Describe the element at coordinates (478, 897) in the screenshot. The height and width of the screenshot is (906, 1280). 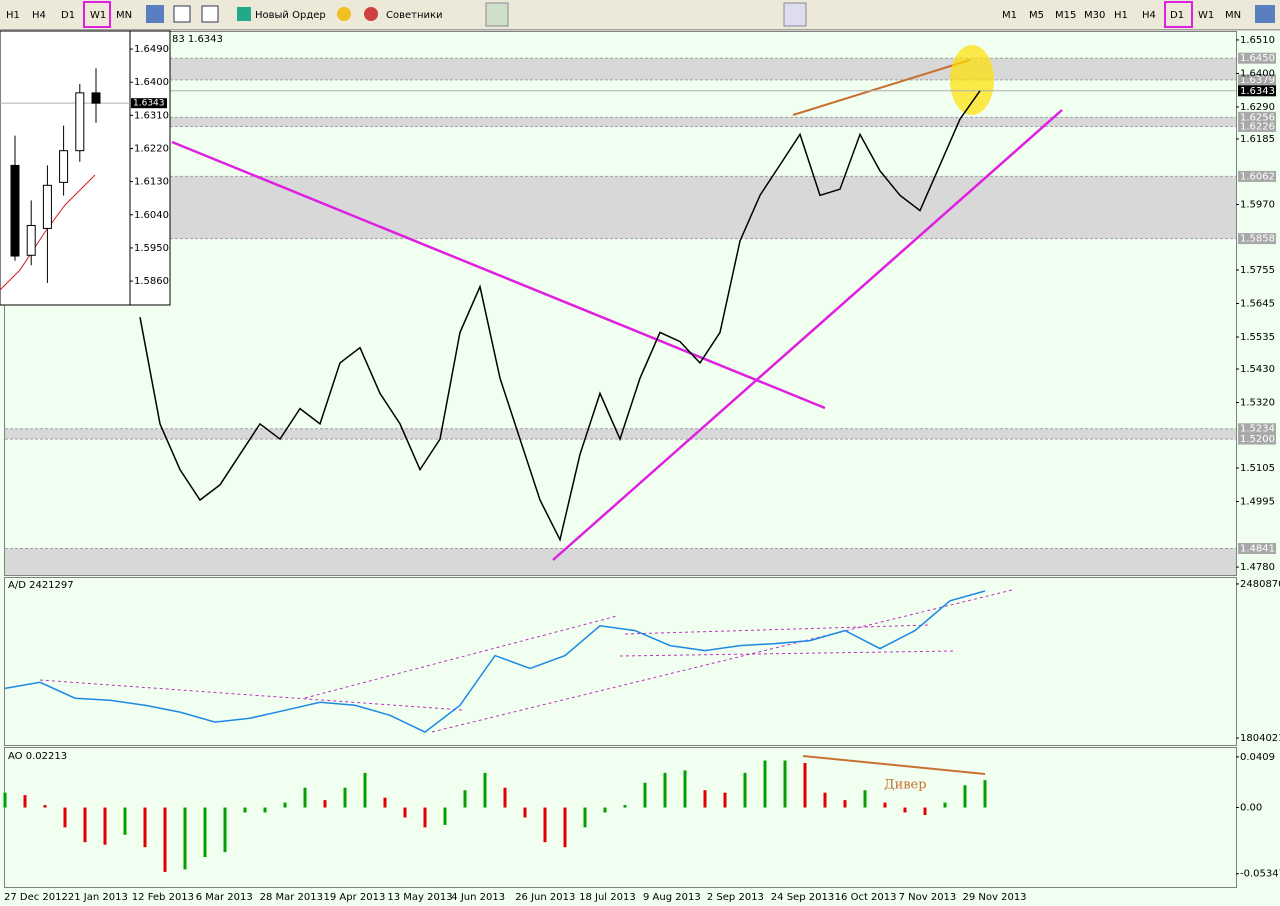
I see `x-tick-label: 4 Jun 2013` at that location.